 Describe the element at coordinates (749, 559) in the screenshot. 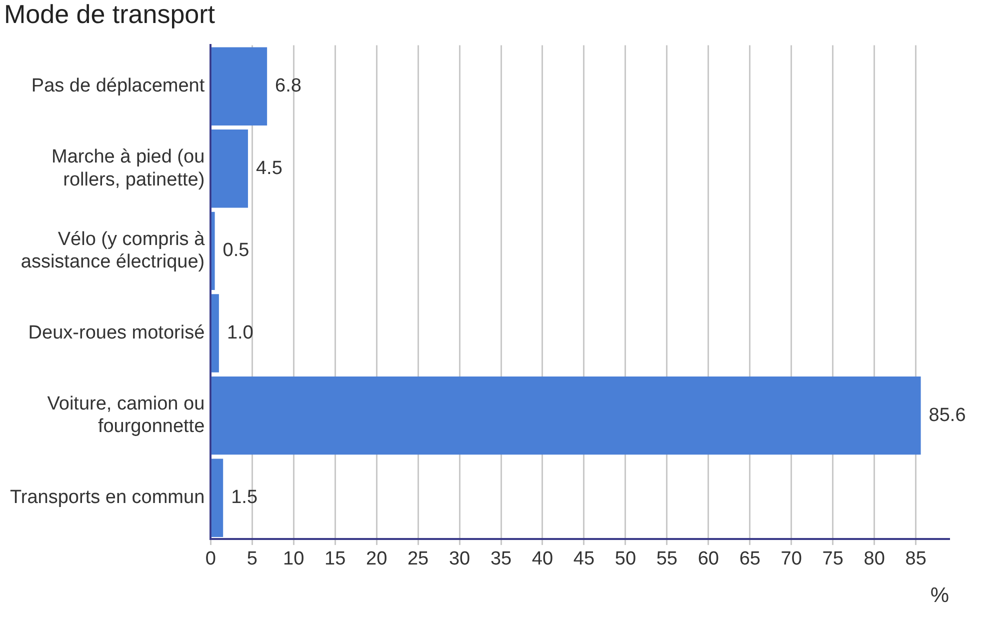

I see `x-tick-label: 65` at that location.